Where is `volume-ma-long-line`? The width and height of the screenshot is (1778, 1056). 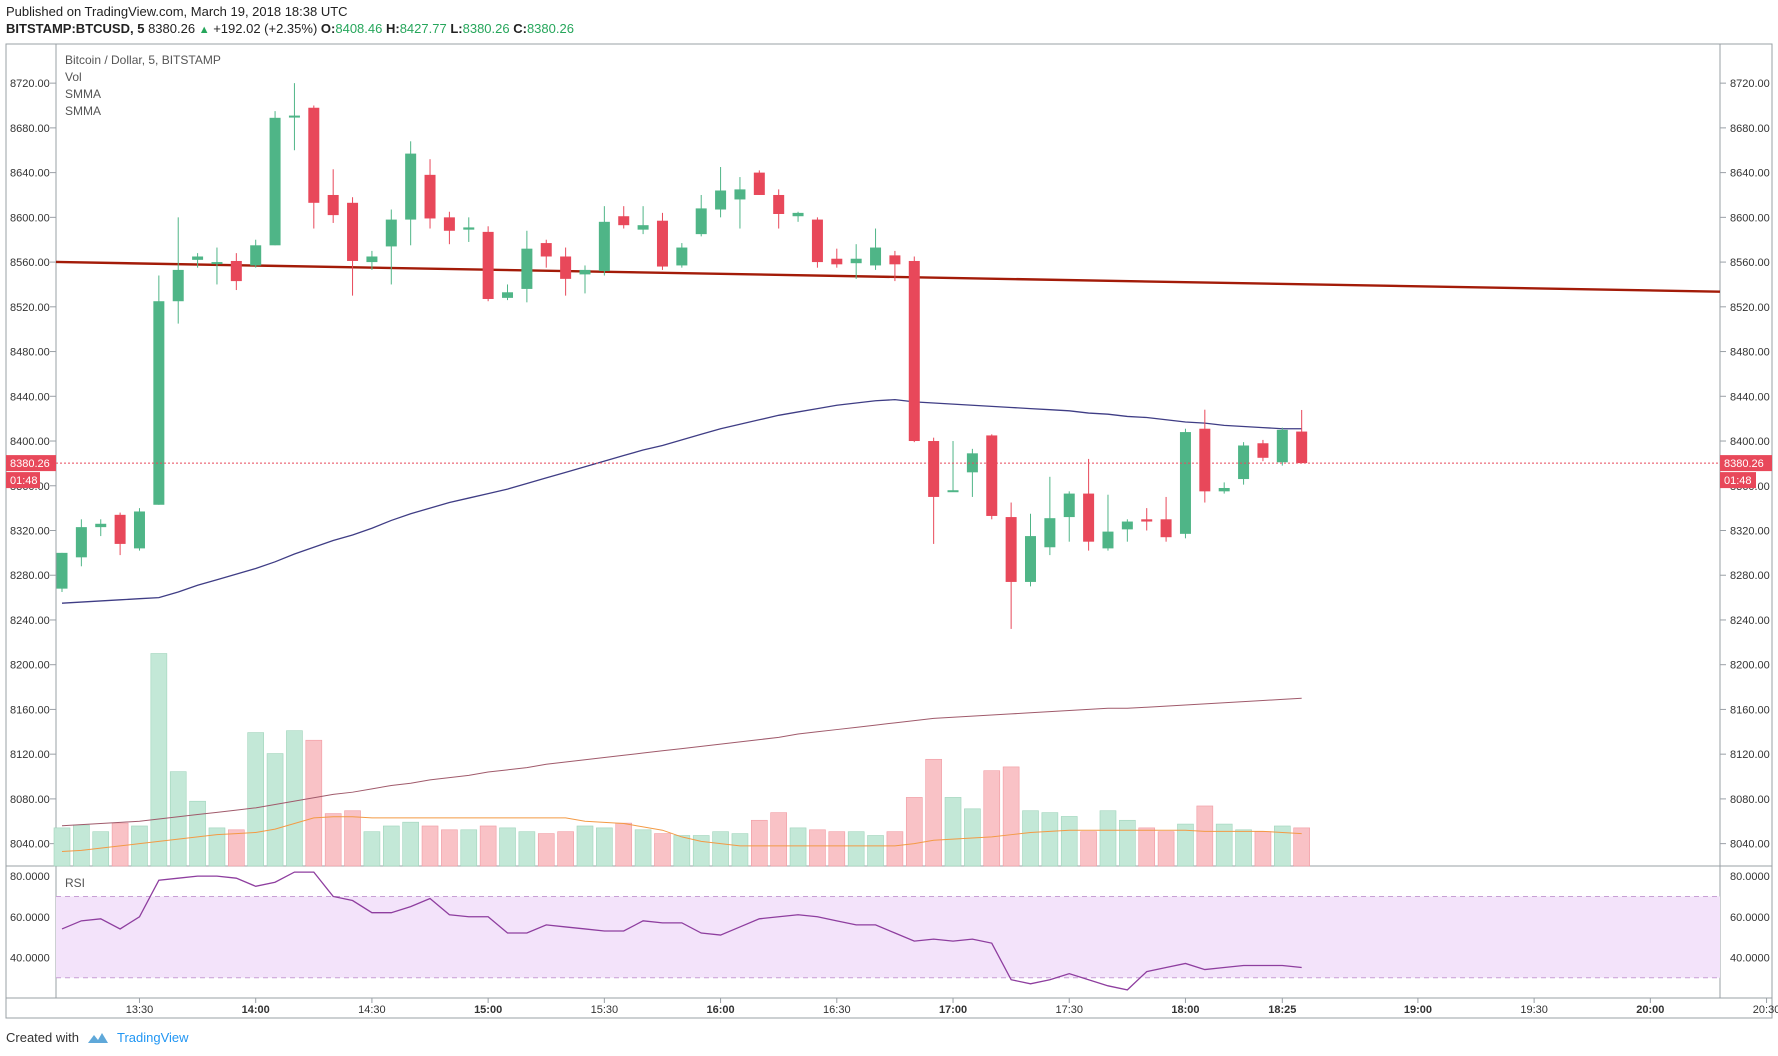
volume-ma-long-line is located at coordinates (681, 762).